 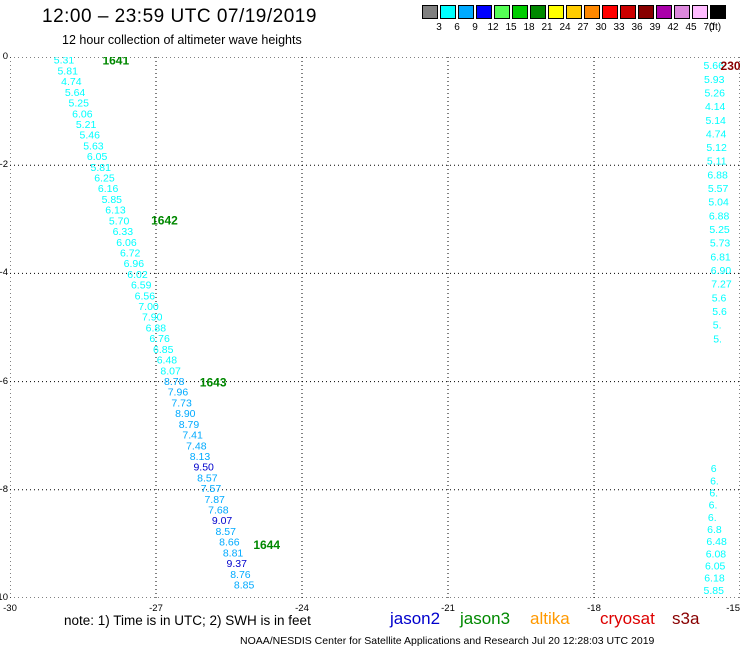 I want to click on y-tick-label: -8, so click(x=4, y=489).